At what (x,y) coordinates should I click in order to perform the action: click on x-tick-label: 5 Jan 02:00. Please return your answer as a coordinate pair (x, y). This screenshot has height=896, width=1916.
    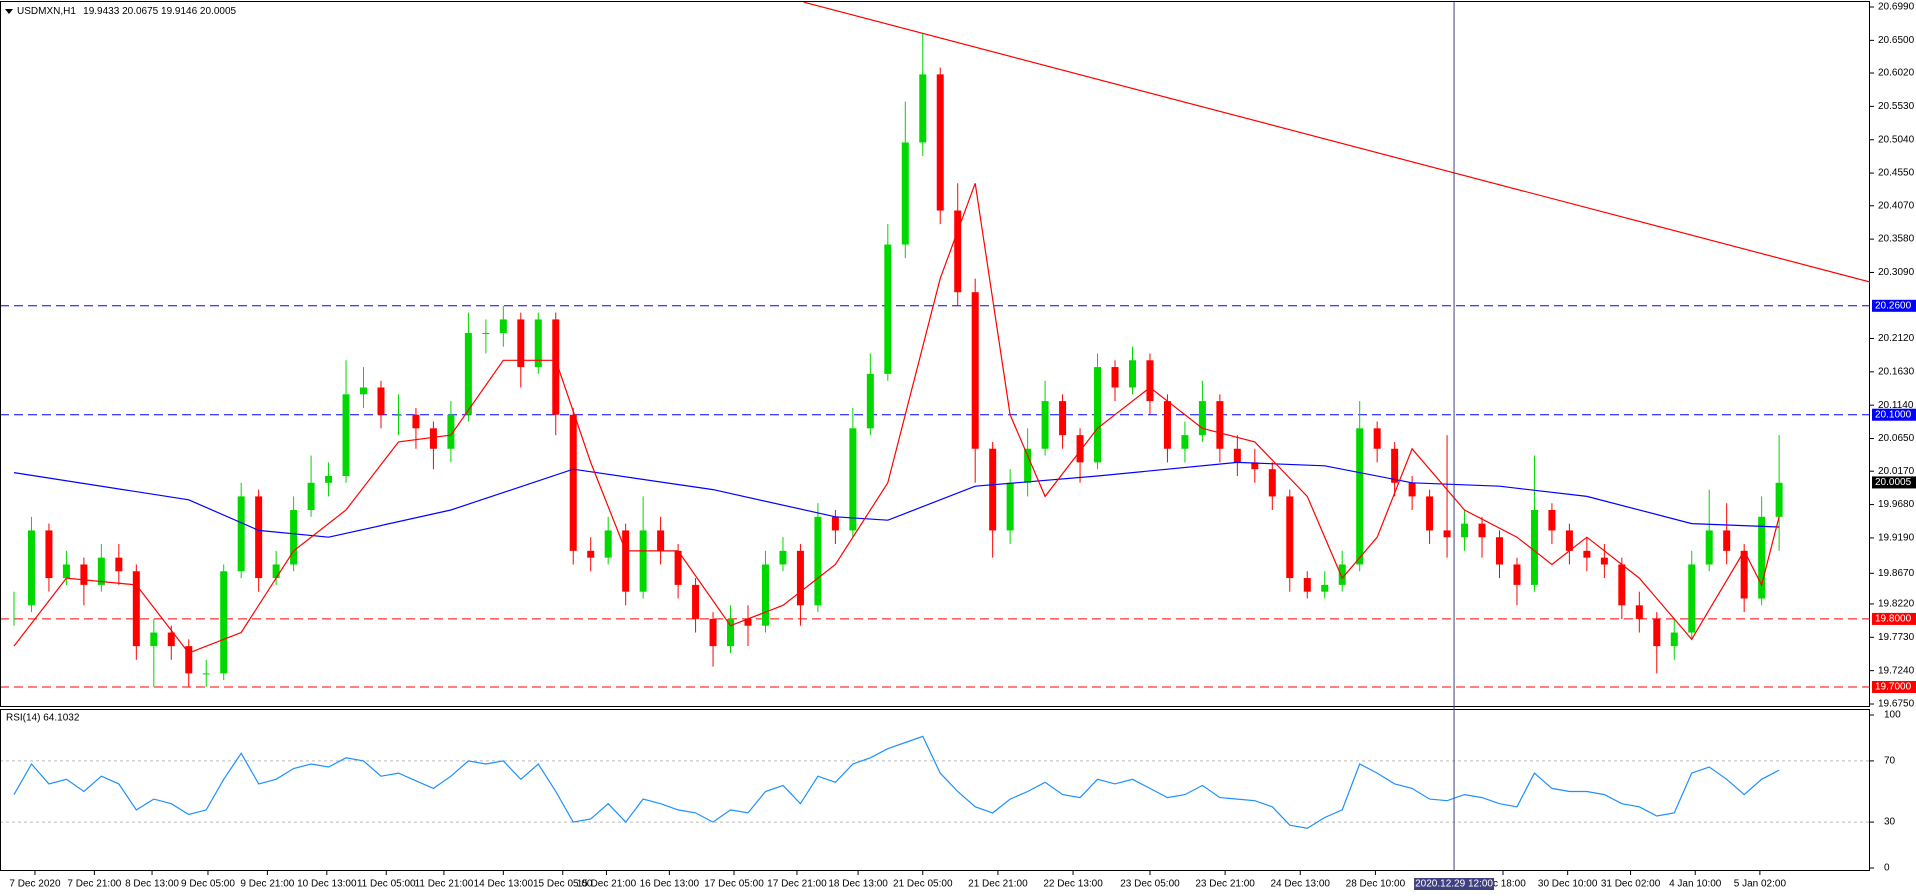
    Looking at the image, I should click on (1760, 884).